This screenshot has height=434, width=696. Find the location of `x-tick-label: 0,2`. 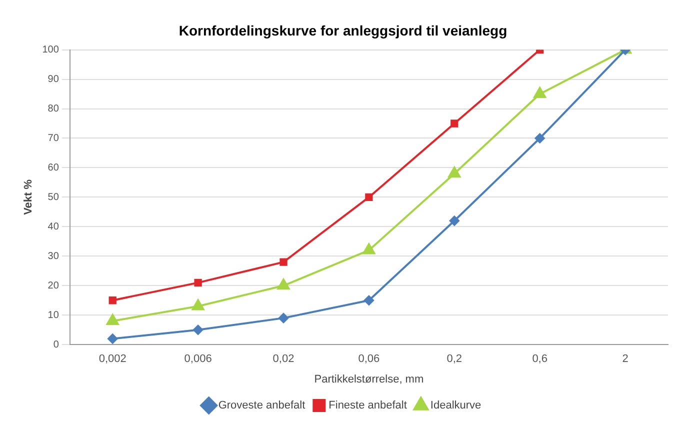

x-tick-label: 0,2 is located at coordinates (454, 359).